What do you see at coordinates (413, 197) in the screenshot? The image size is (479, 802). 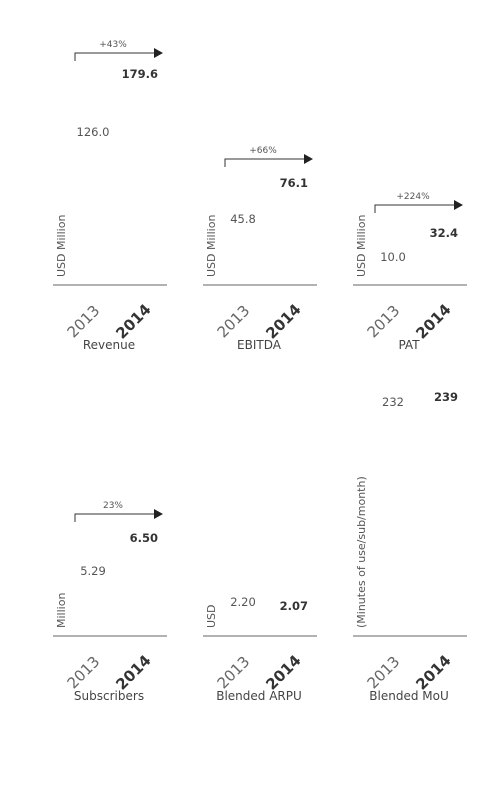 I see `growth-label: +224%` at bounding box center [413, 197].